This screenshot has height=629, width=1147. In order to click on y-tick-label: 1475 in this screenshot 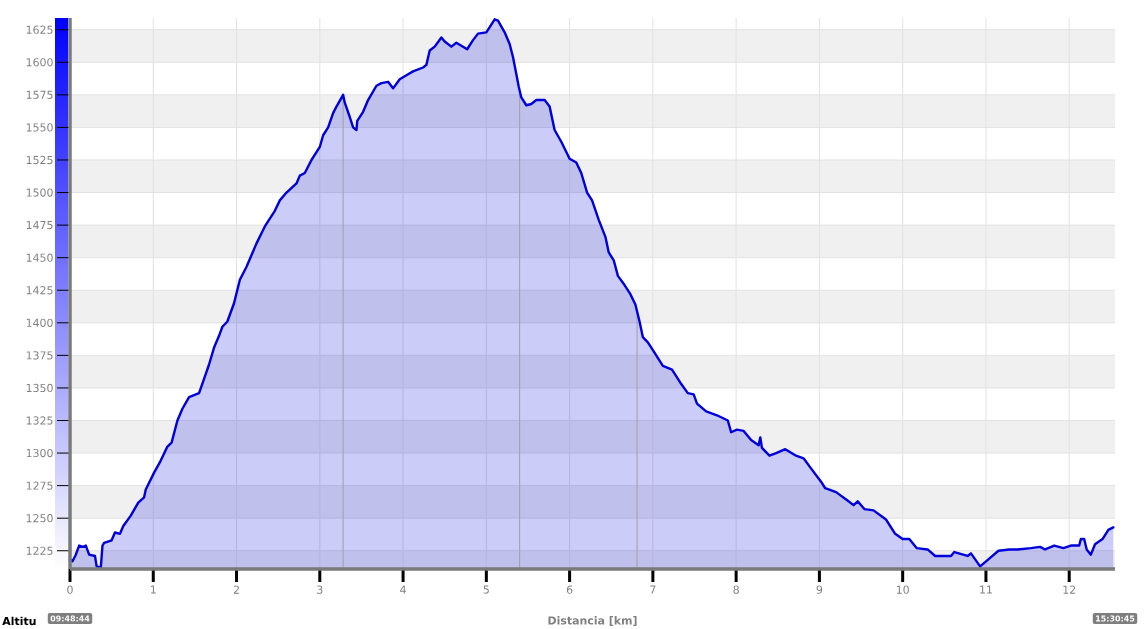, I will do `click(39, 225)`.